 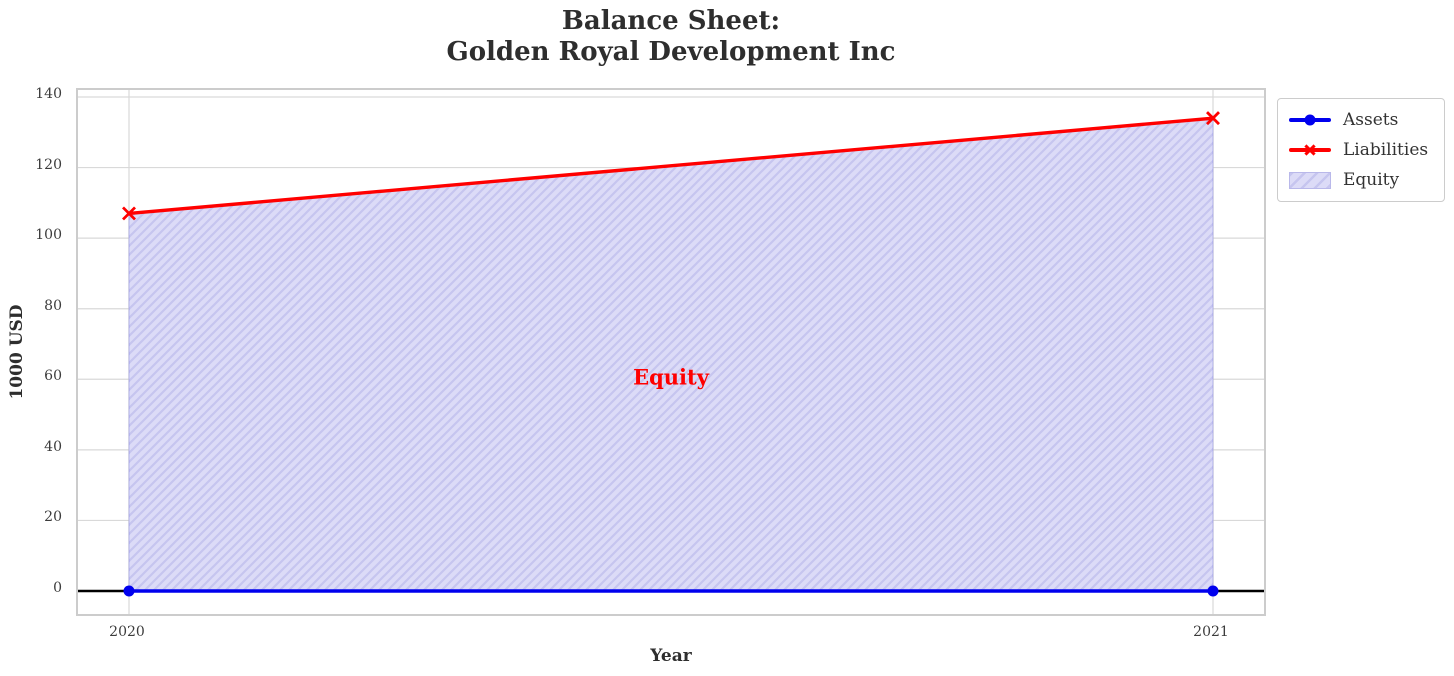 I want to click on y-tick-label: 0, so click(x=57, y=588).